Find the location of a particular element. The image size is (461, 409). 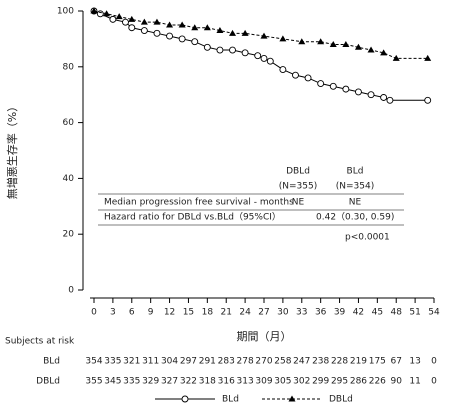

x-tick-label: 27 is located at coordinates (263, 313).